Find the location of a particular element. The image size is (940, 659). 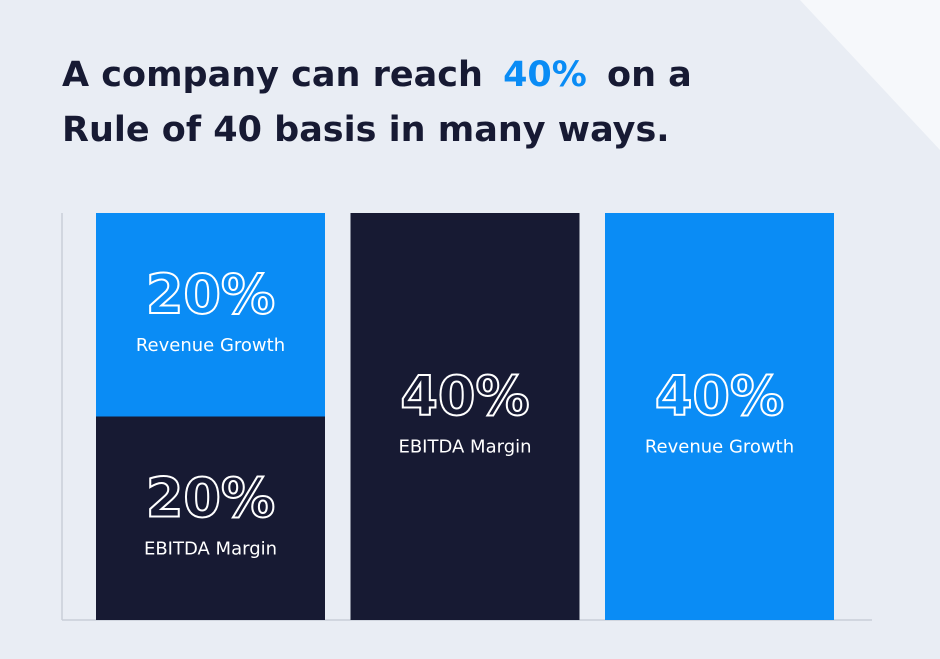

title-highlight: 40% is located at coordinates (545, 75).